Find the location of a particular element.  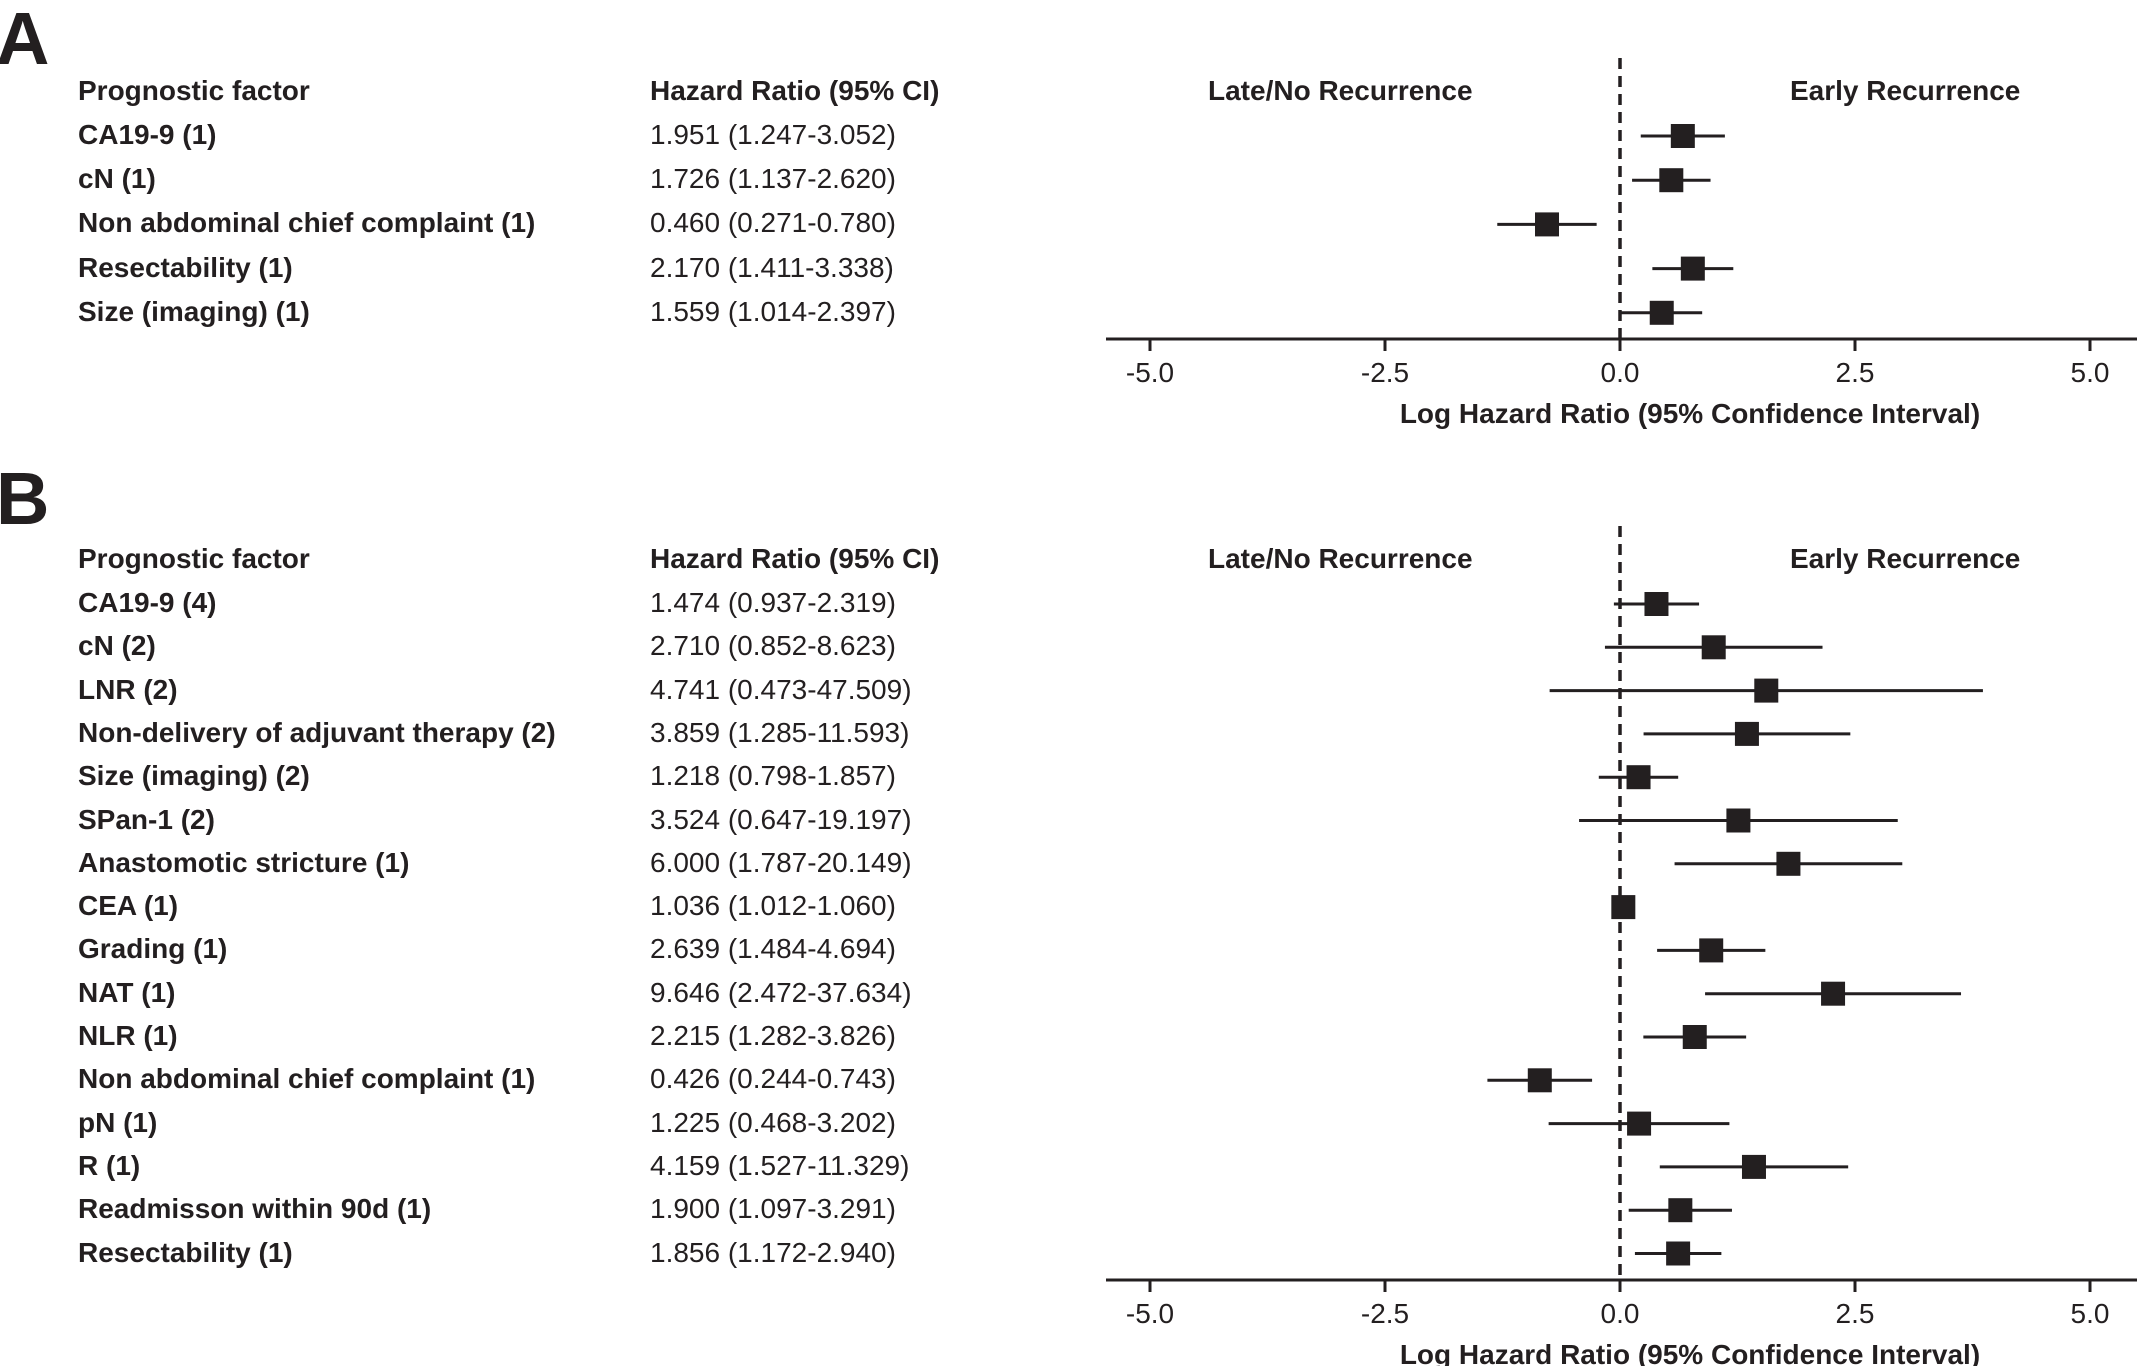

panel-b-hr-value: 1.474 (0.937-2.319) is located at coordinates (773, 602).